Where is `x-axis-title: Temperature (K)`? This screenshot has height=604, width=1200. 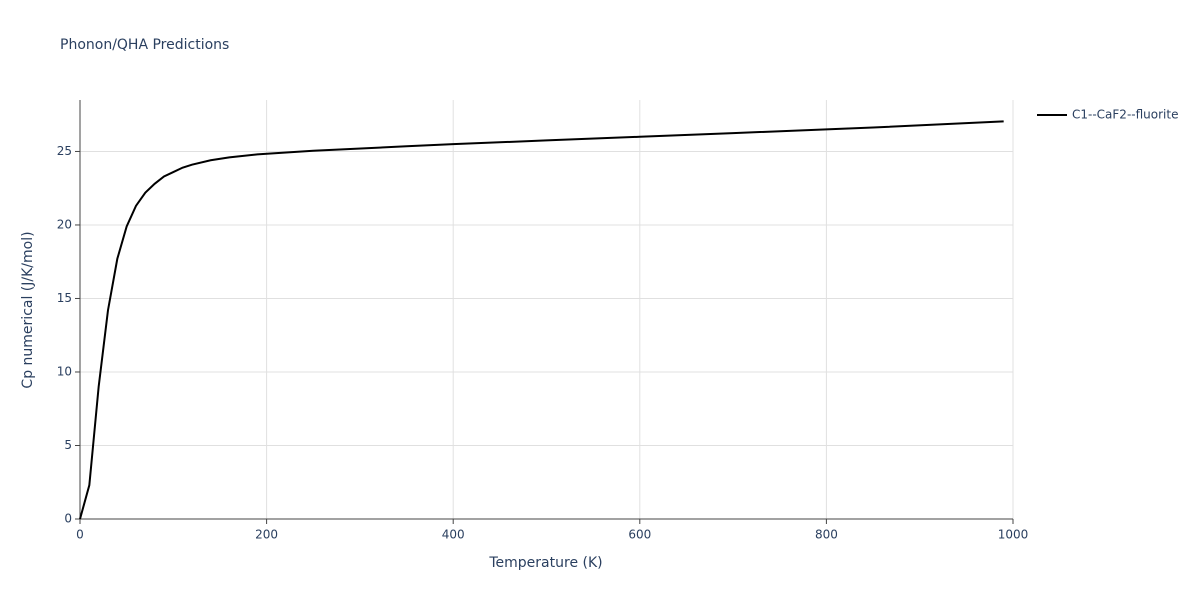
x-axis-title: Temperature (K) is located at coordinates (545, 563).